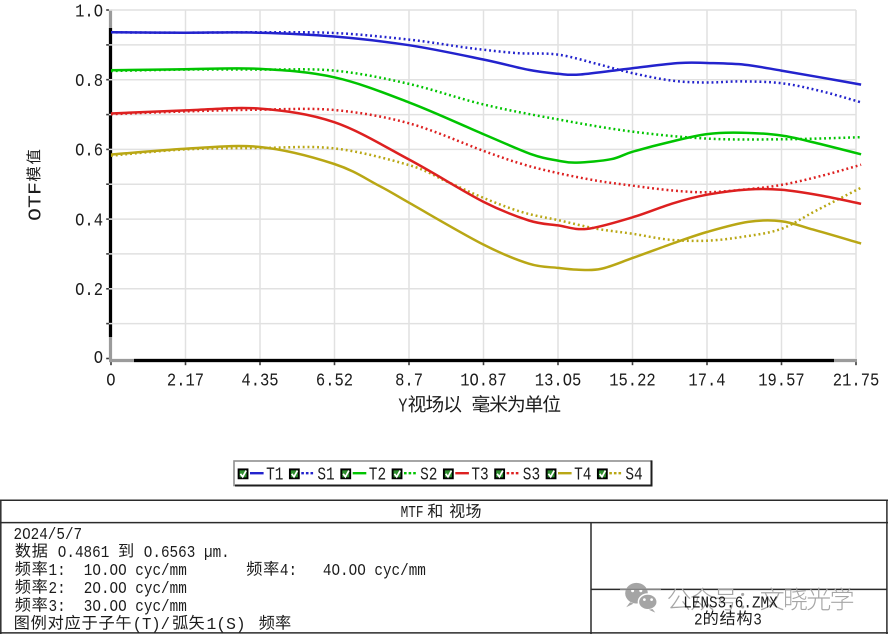  I want to click on svg-text: T3, so click(479, 475).